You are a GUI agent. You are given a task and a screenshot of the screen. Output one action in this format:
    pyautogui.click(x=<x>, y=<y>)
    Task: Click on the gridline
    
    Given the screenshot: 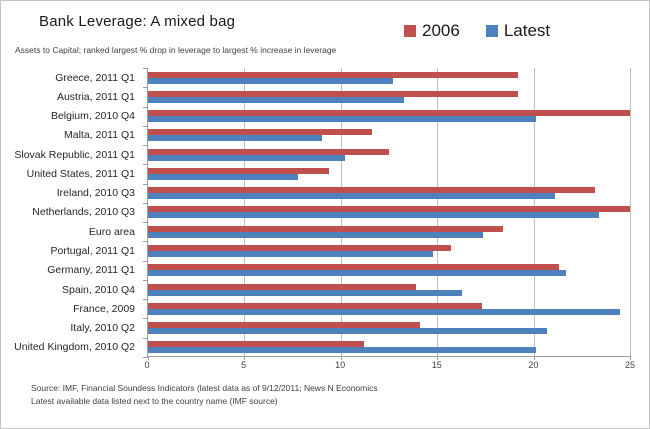 What is the action you would take?
    pyautogui.click(x=630, y=212)
    